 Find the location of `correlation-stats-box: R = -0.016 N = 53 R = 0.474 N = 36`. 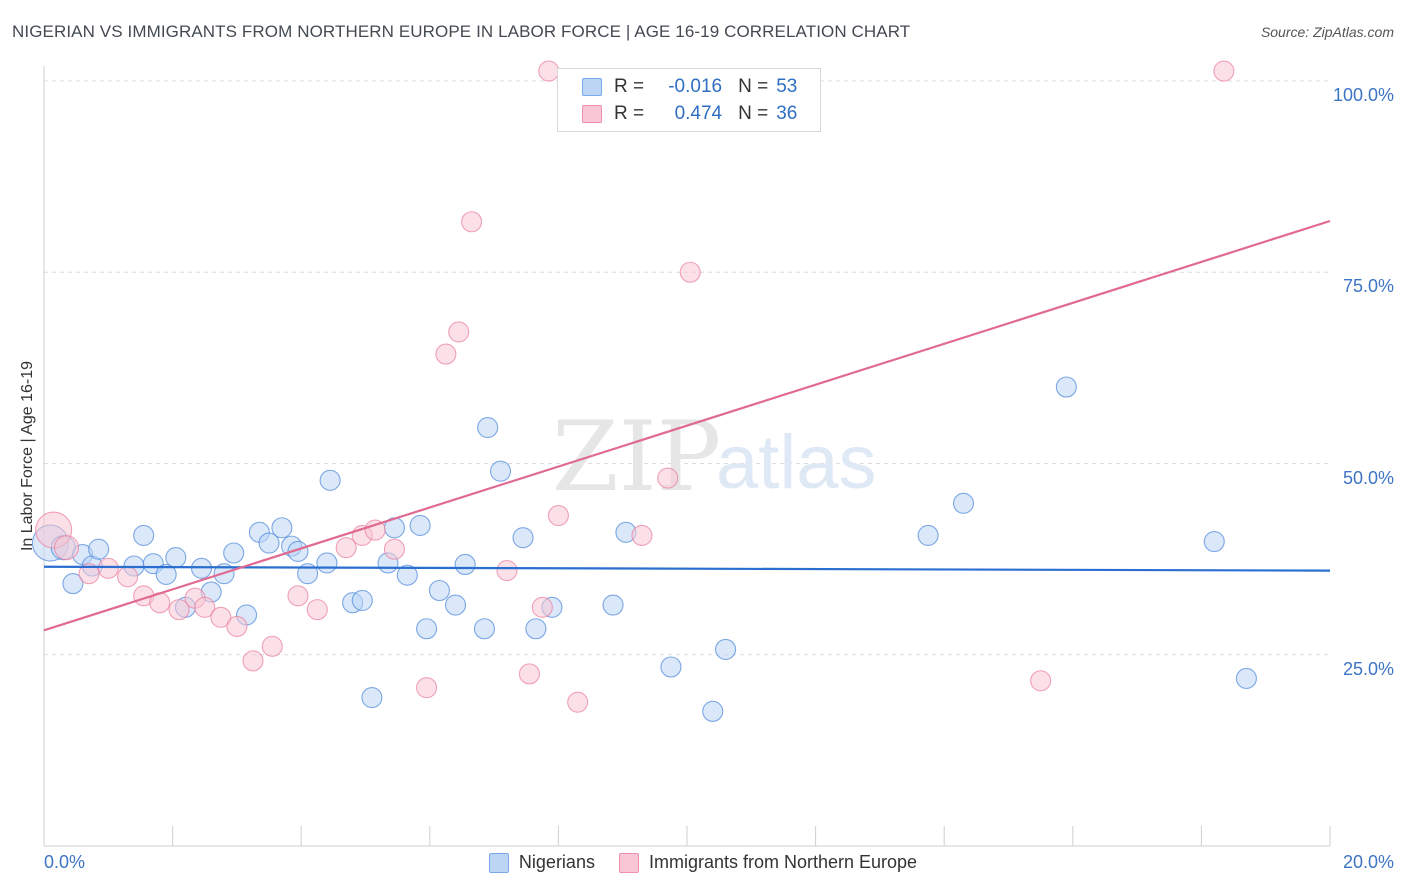

correlation-stats-box: R = -0.016 N = 53 R = 0.474 N = 36 is located at coordinates (689, 100).